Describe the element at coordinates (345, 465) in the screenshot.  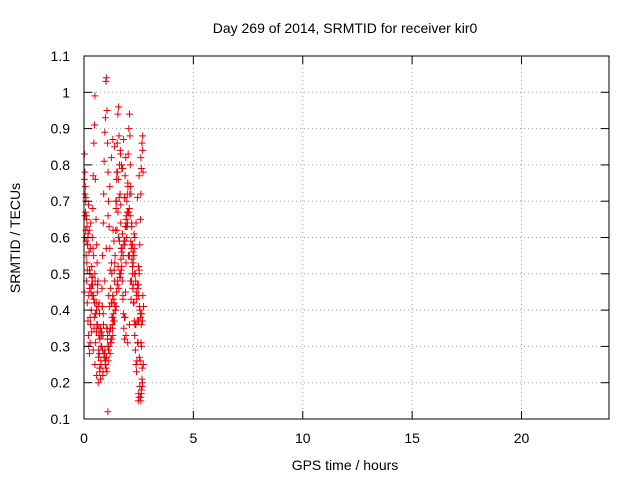
I see `x-axis-label: GPS time / hours` at that location.